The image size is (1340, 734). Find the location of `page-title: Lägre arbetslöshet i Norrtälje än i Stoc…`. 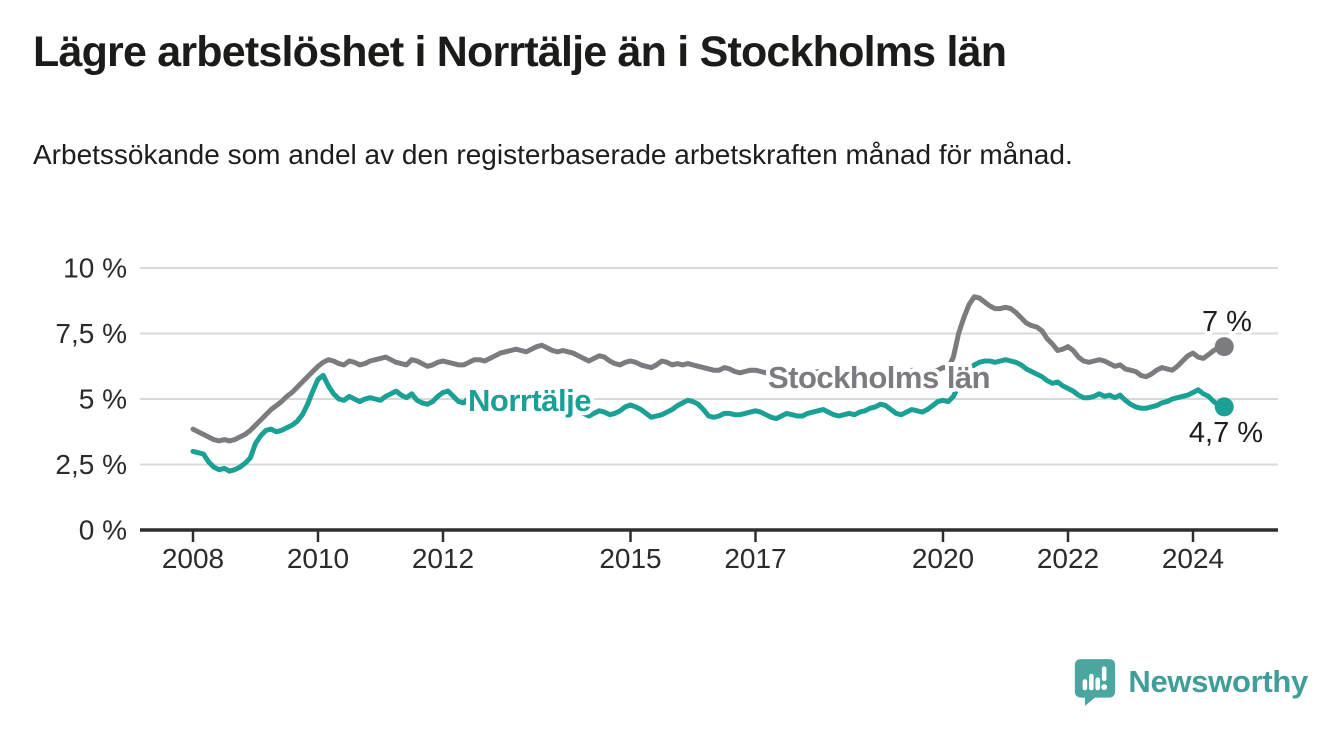

page-title: Lägre arbetslöshet i Norrtälje än i Stoc… is located at coordinates (520, 52).